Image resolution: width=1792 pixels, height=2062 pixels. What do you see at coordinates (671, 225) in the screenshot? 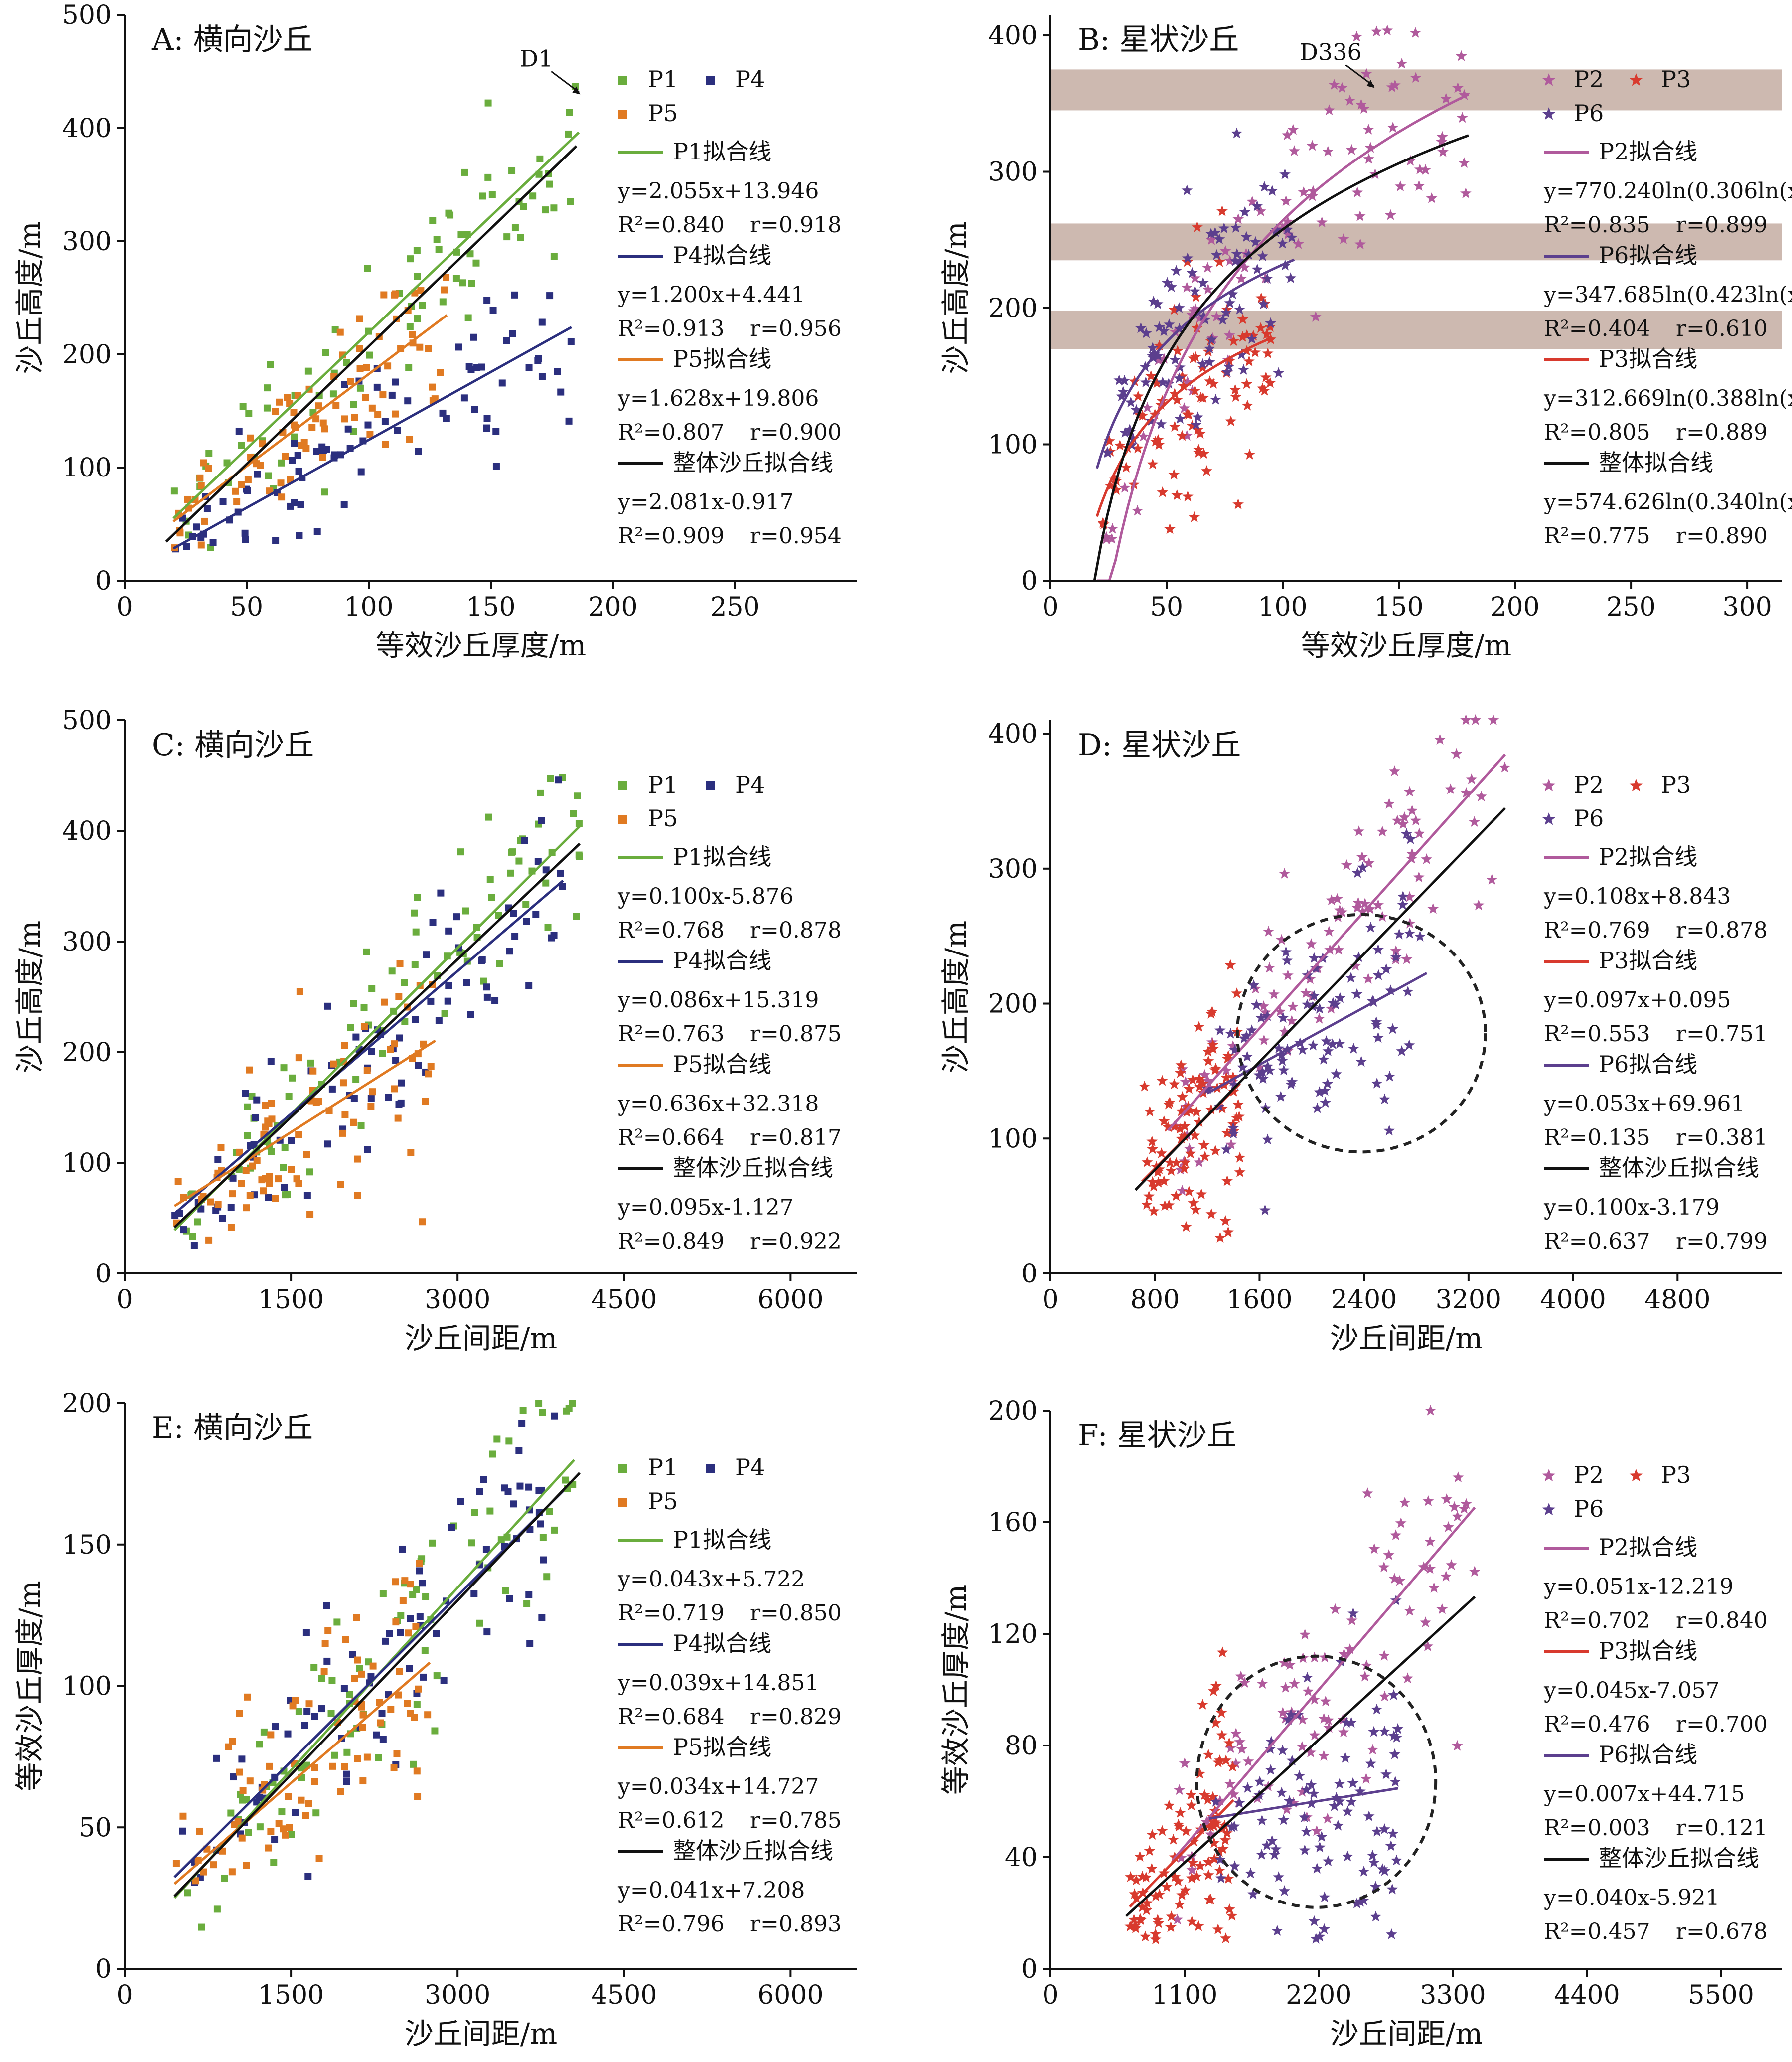
I see `fit-r-squared: R²=0.840` at bounding box center [671, 225].